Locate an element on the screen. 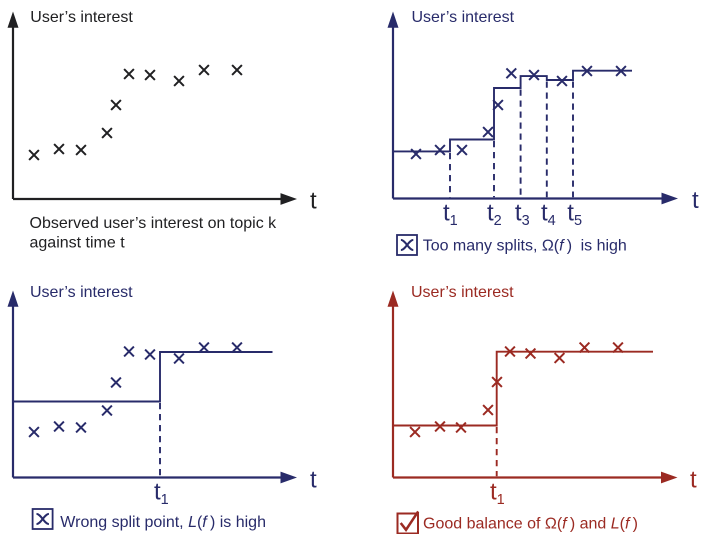  svg-text: t4 is located at coordinates (548, 215).